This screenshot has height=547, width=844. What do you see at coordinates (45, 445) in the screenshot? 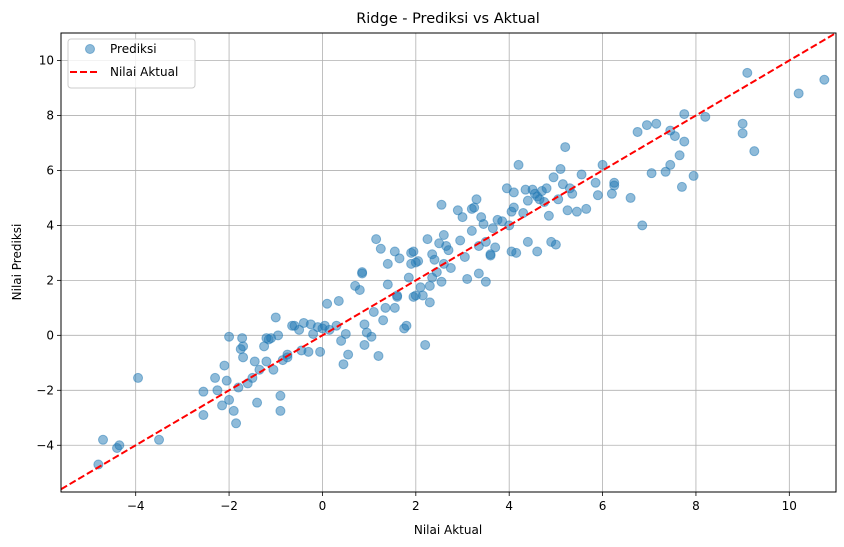
I see `y-tick-label: −4` at bounding box center [45, 445].